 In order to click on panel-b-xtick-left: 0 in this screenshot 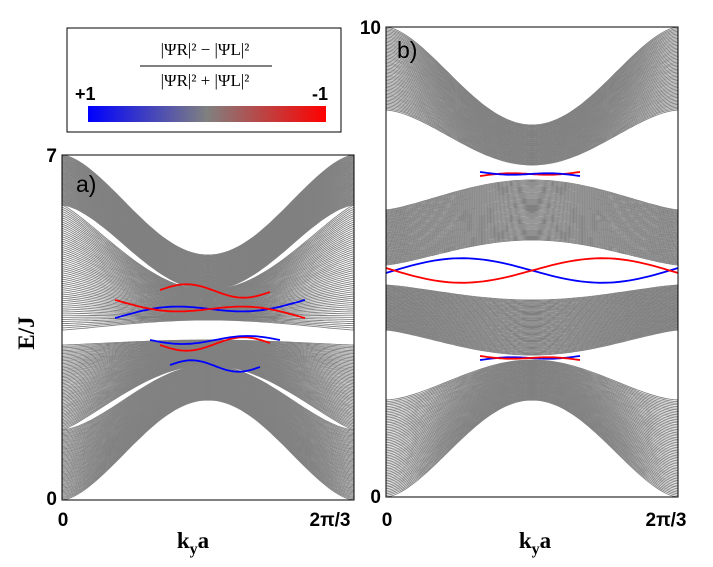, I will do `click(387, 520)`.